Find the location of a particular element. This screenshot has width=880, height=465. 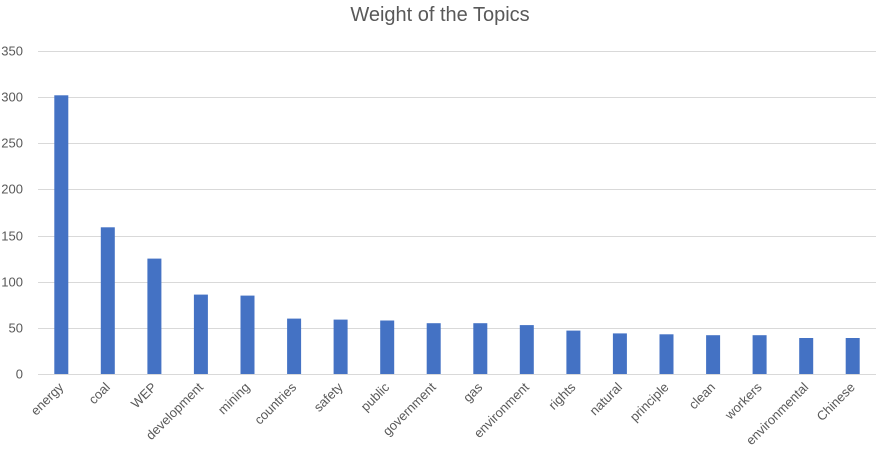

x-tick-label: rights is located at coordinates (561, 395).